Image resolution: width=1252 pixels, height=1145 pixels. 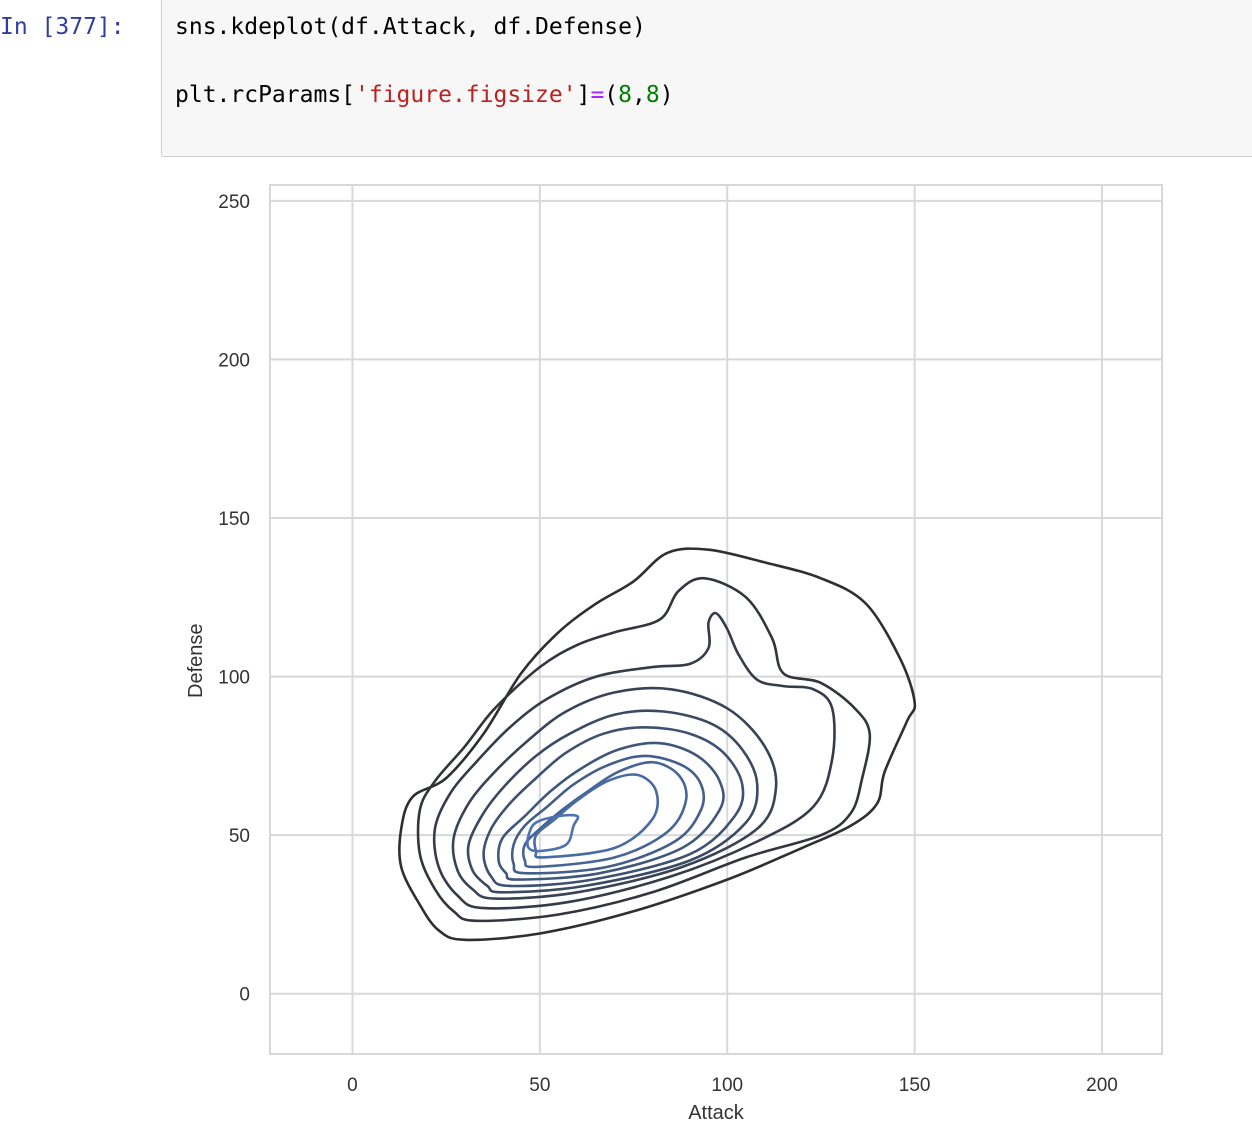 I want to click on x-tick-label: 200, so click(x=1102, y=1085).